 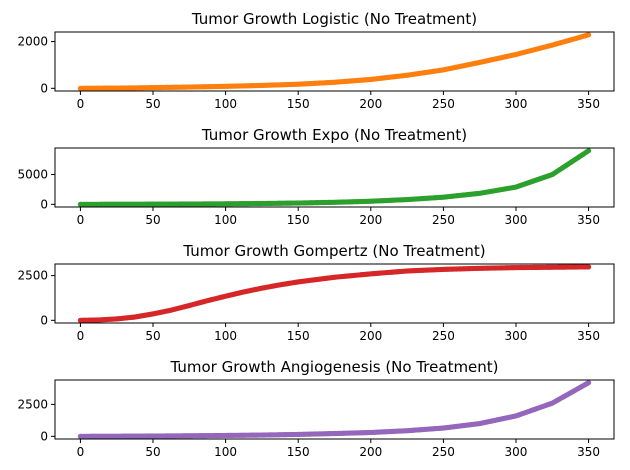 What do you see at coordinates (333, 251) in the screenshot?
I see `chart-title: Tumor Growth Gompertz (No Treatment)` at bounding box center [333, 251].